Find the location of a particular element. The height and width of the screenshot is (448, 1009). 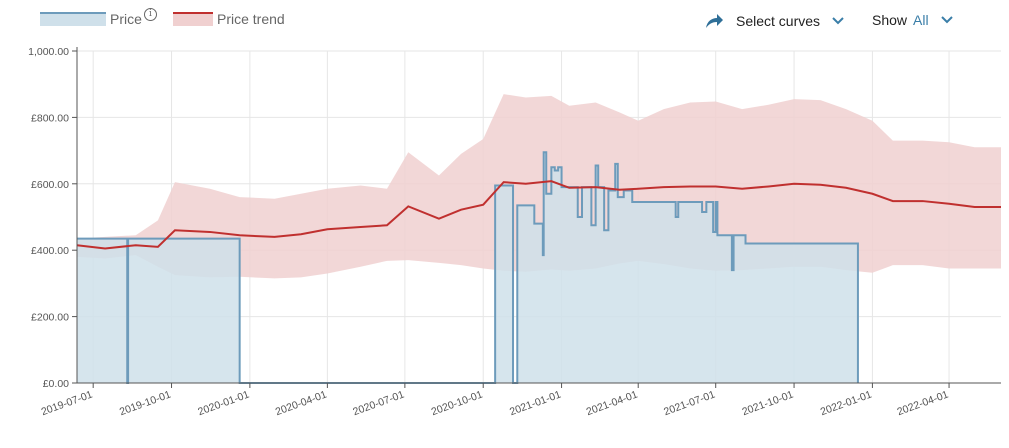

x-tick-label: 2021-07-01 is located at coordinates (689, 403).